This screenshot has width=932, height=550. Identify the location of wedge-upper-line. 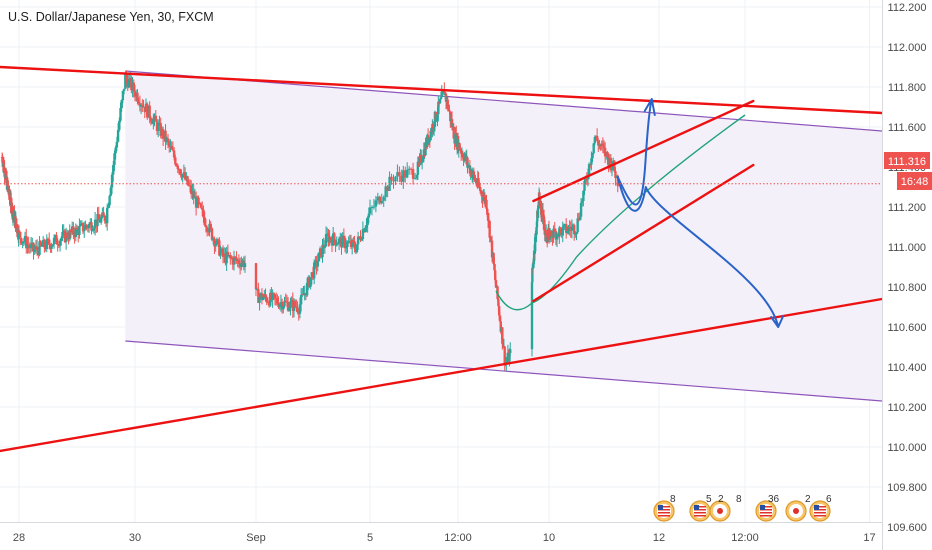
(643, 151).